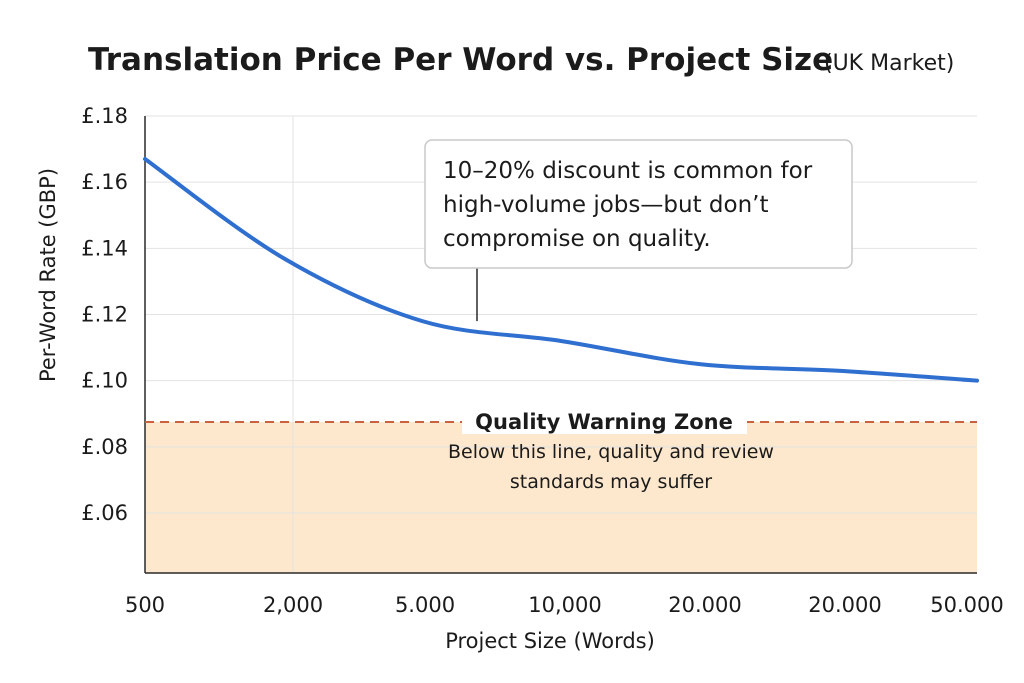 Image resolution: width=1024 pixels, height=683 pixels. Describe the element at coordinates (611, 482) in the screenshot. I see `zone-description: standards may suffer` at that location.